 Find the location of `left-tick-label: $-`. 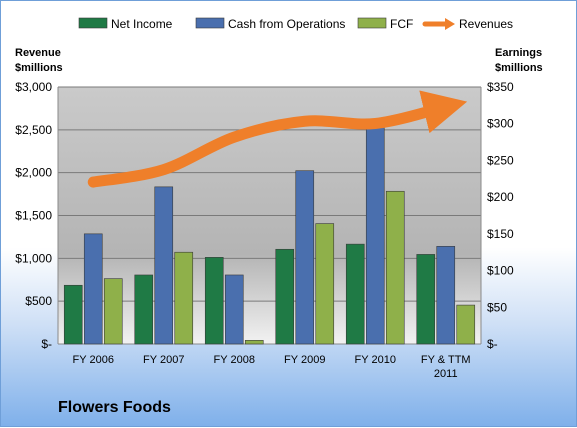

left-tick-label: $- is located at coordinates (46, 344).